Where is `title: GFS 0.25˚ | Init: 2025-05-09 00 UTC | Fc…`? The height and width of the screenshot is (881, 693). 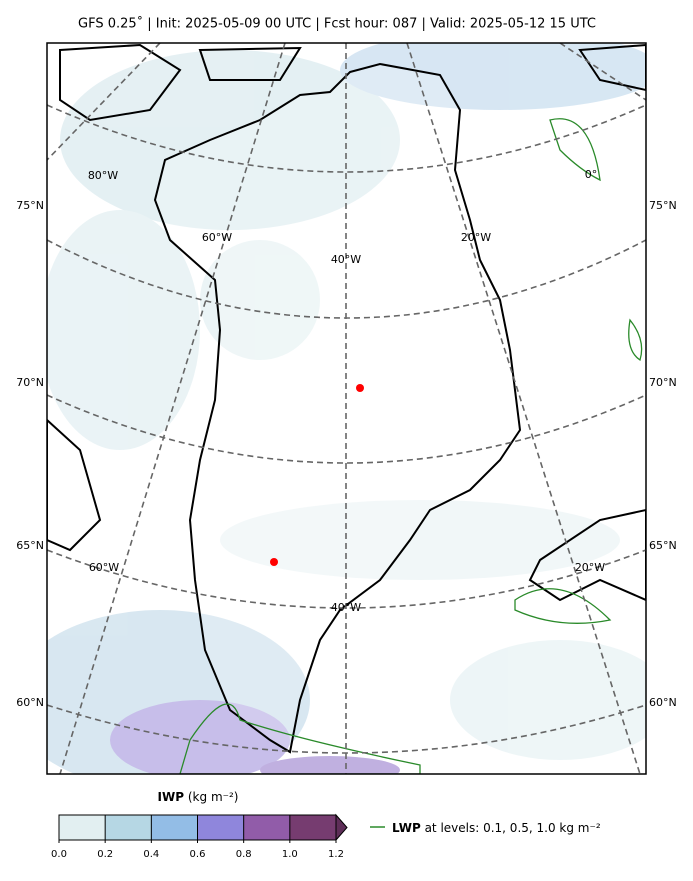 title: GFS 0.25˚ | Init: 2025-05-09 00 UTC | Fc… is located at coordinates (337, 24).